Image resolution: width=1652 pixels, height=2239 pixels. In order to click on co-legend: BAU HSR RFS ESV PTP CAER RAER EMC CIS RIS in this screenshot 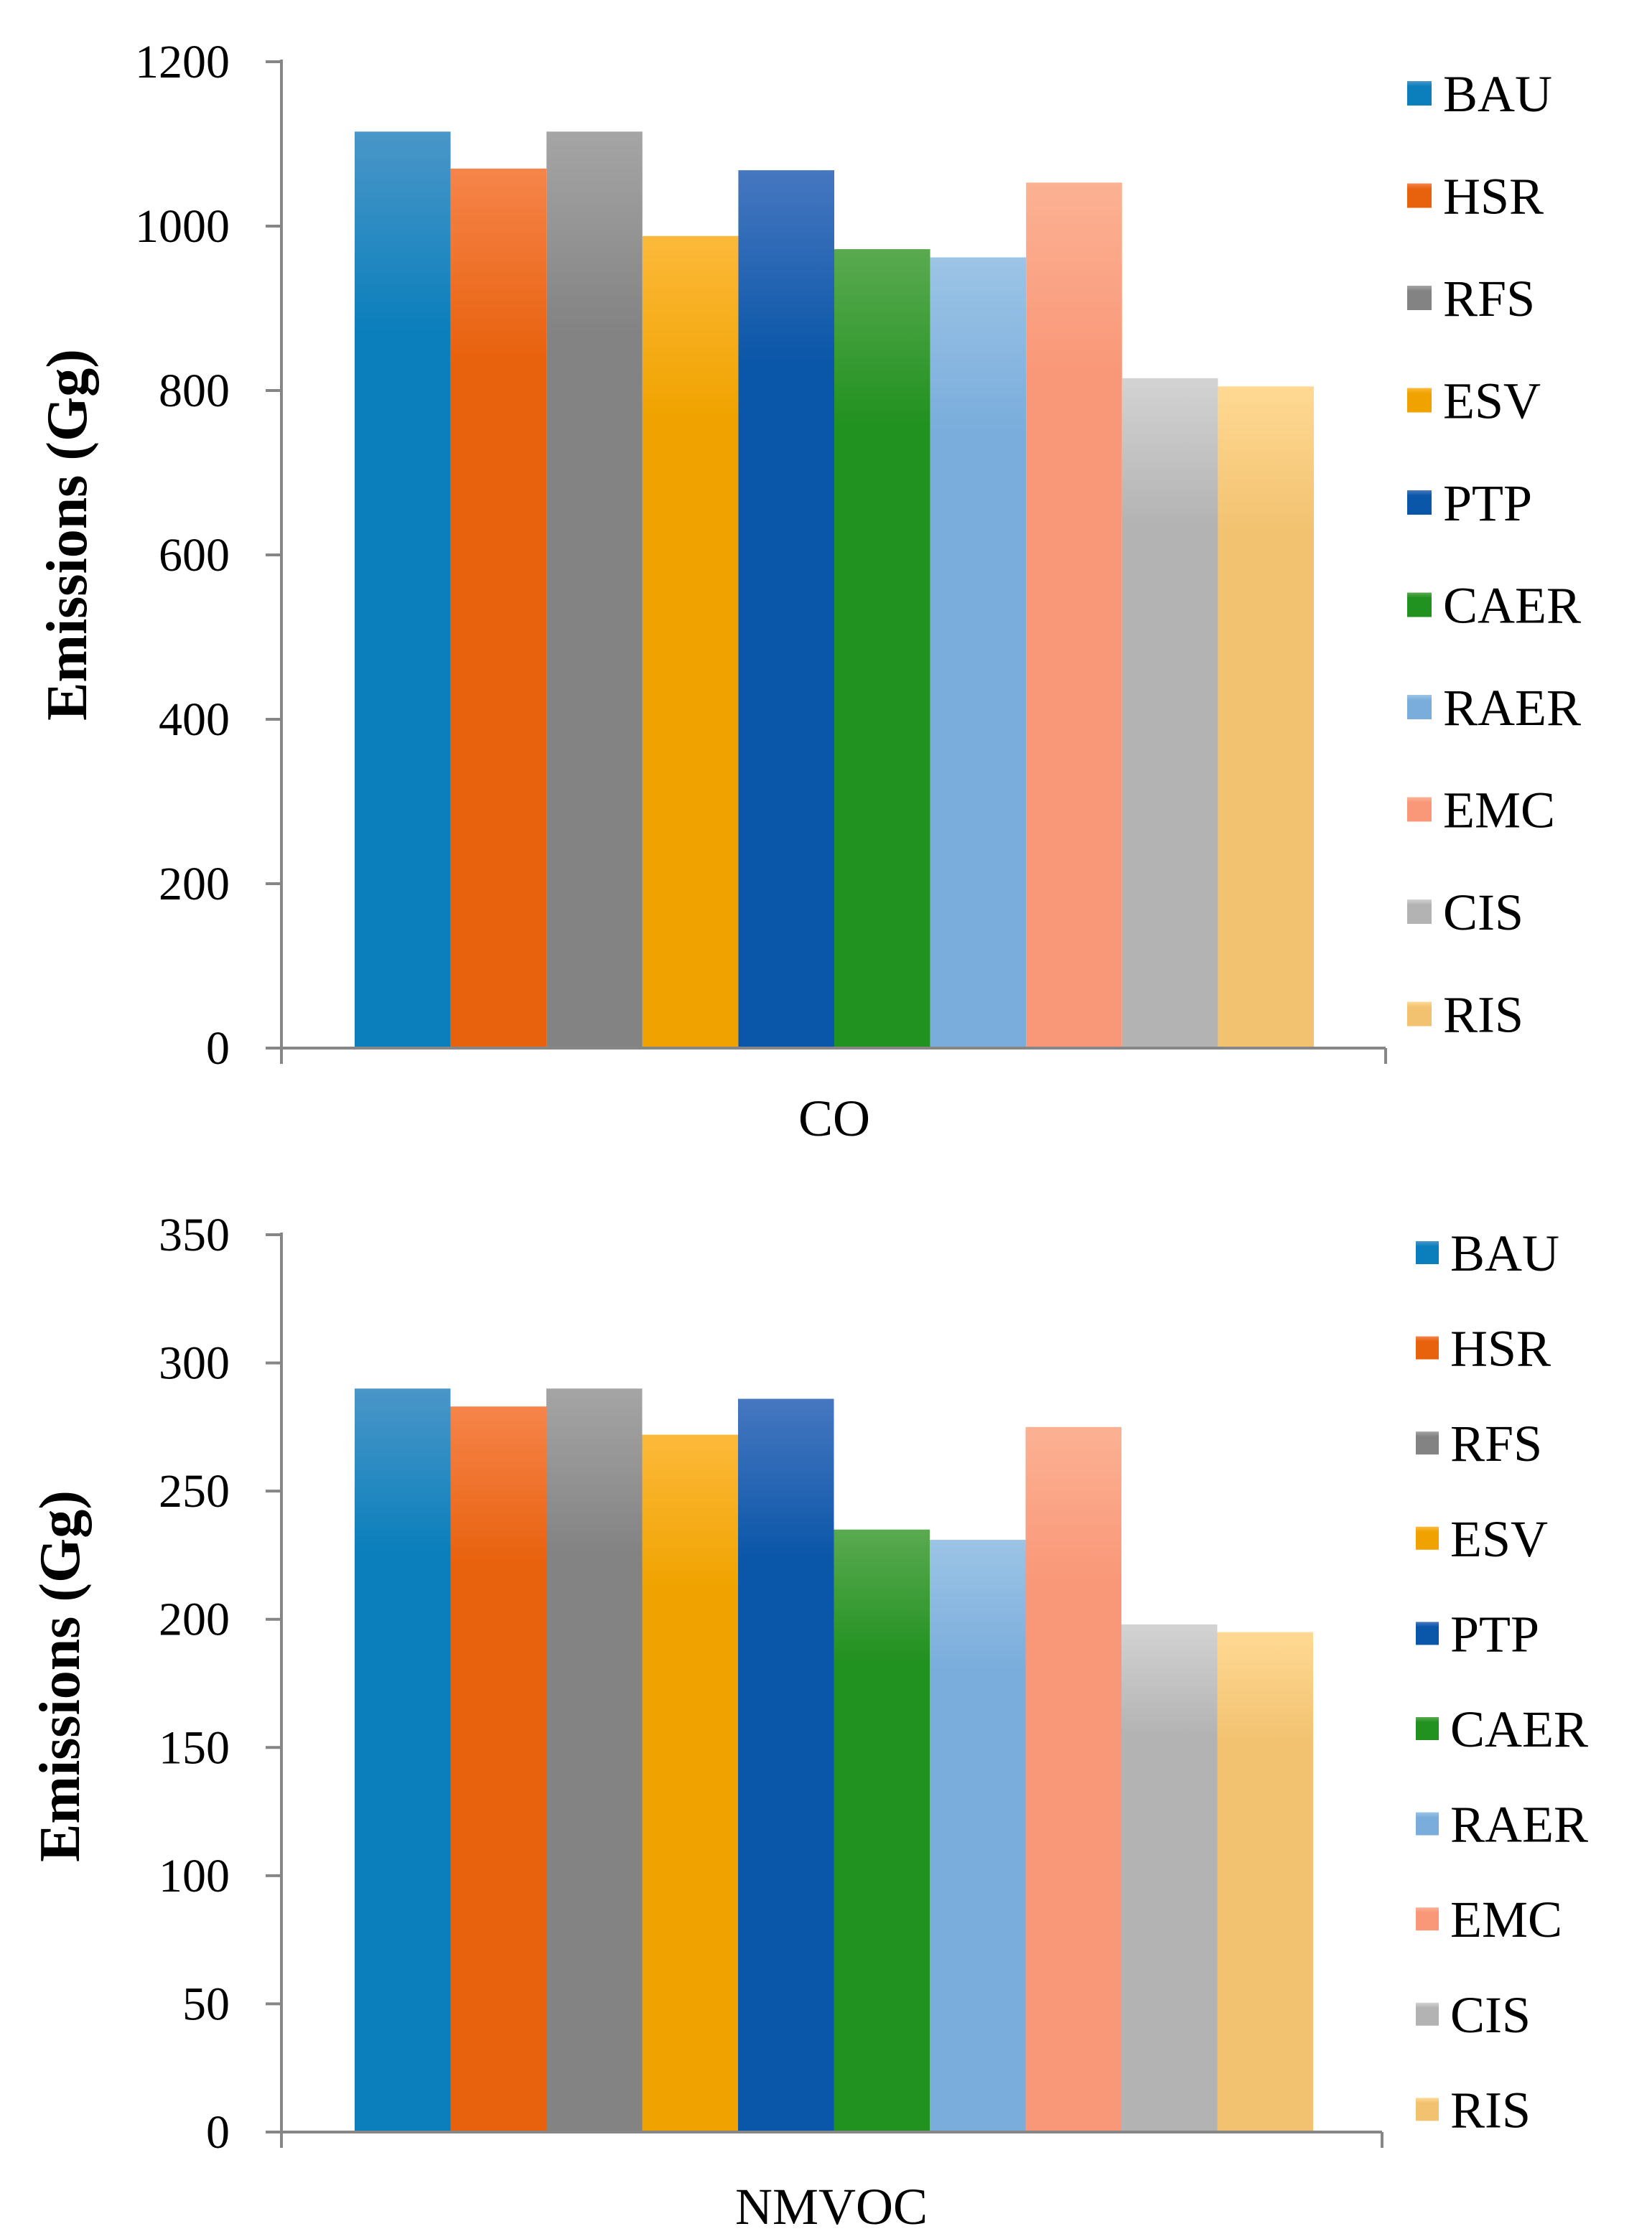, I will do `click(1494, 554)`.